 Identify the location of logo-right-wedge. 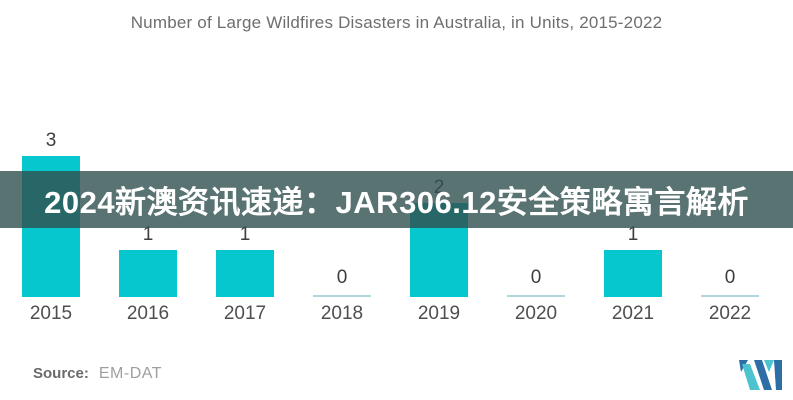
(769, 366).